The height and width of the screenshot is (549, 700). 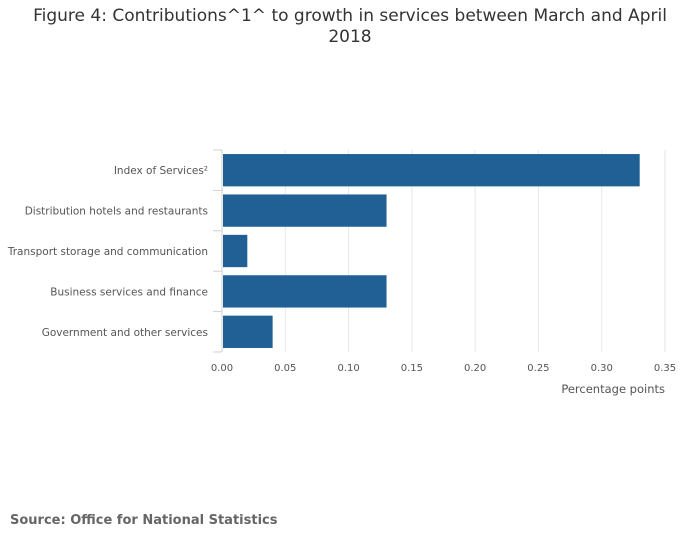 I want to click on category-label: Distribution hotels and restaurants, so click(x=116, y=212).